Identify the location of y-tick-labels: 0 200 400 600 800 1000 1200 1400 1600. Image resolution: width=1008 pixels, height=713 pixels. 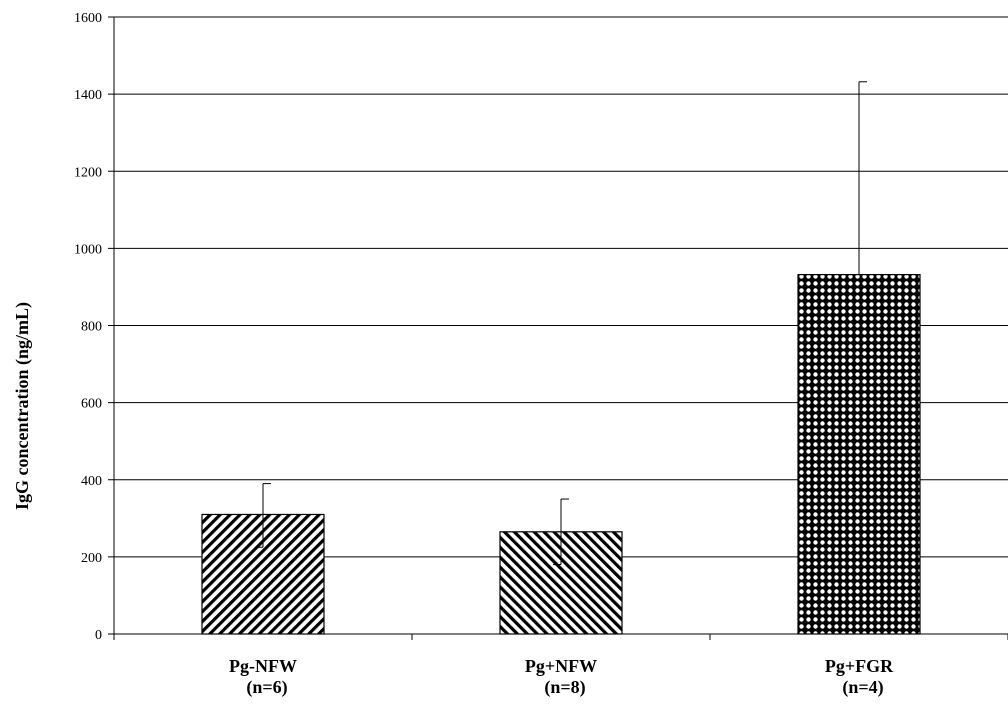
(88, 327).